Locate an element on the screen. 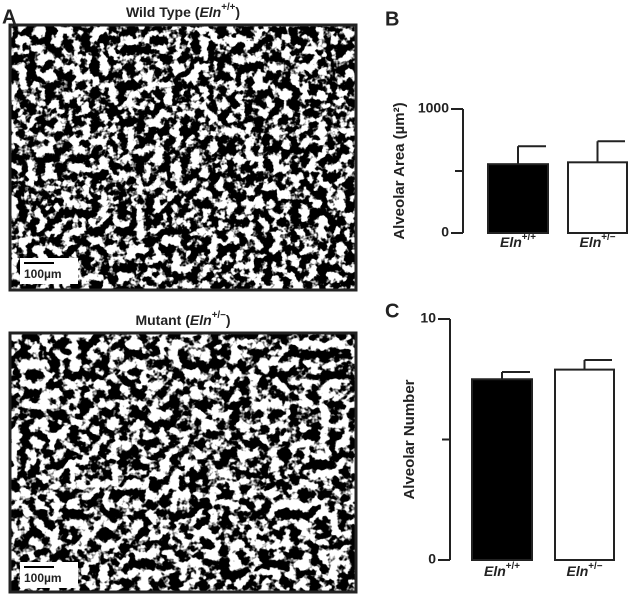 The image size is (629, 597). y-tick-label: 1000 is located at coordinates (433, 108).